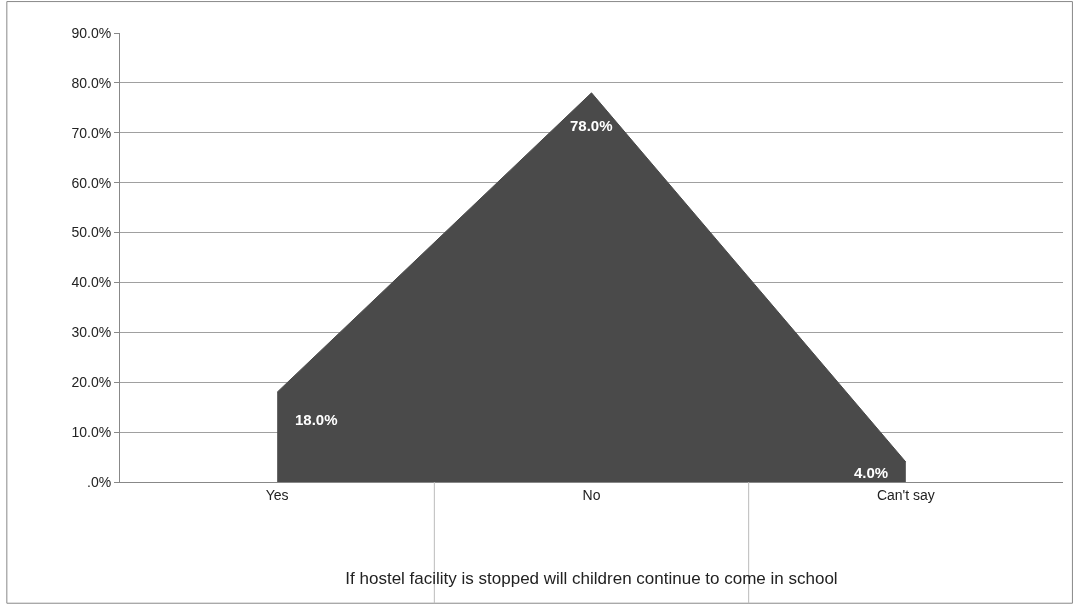 The height and width of the screenshot is (605, 1083). I want to click on y-tick-label: 50.0%, so click(91, 232).